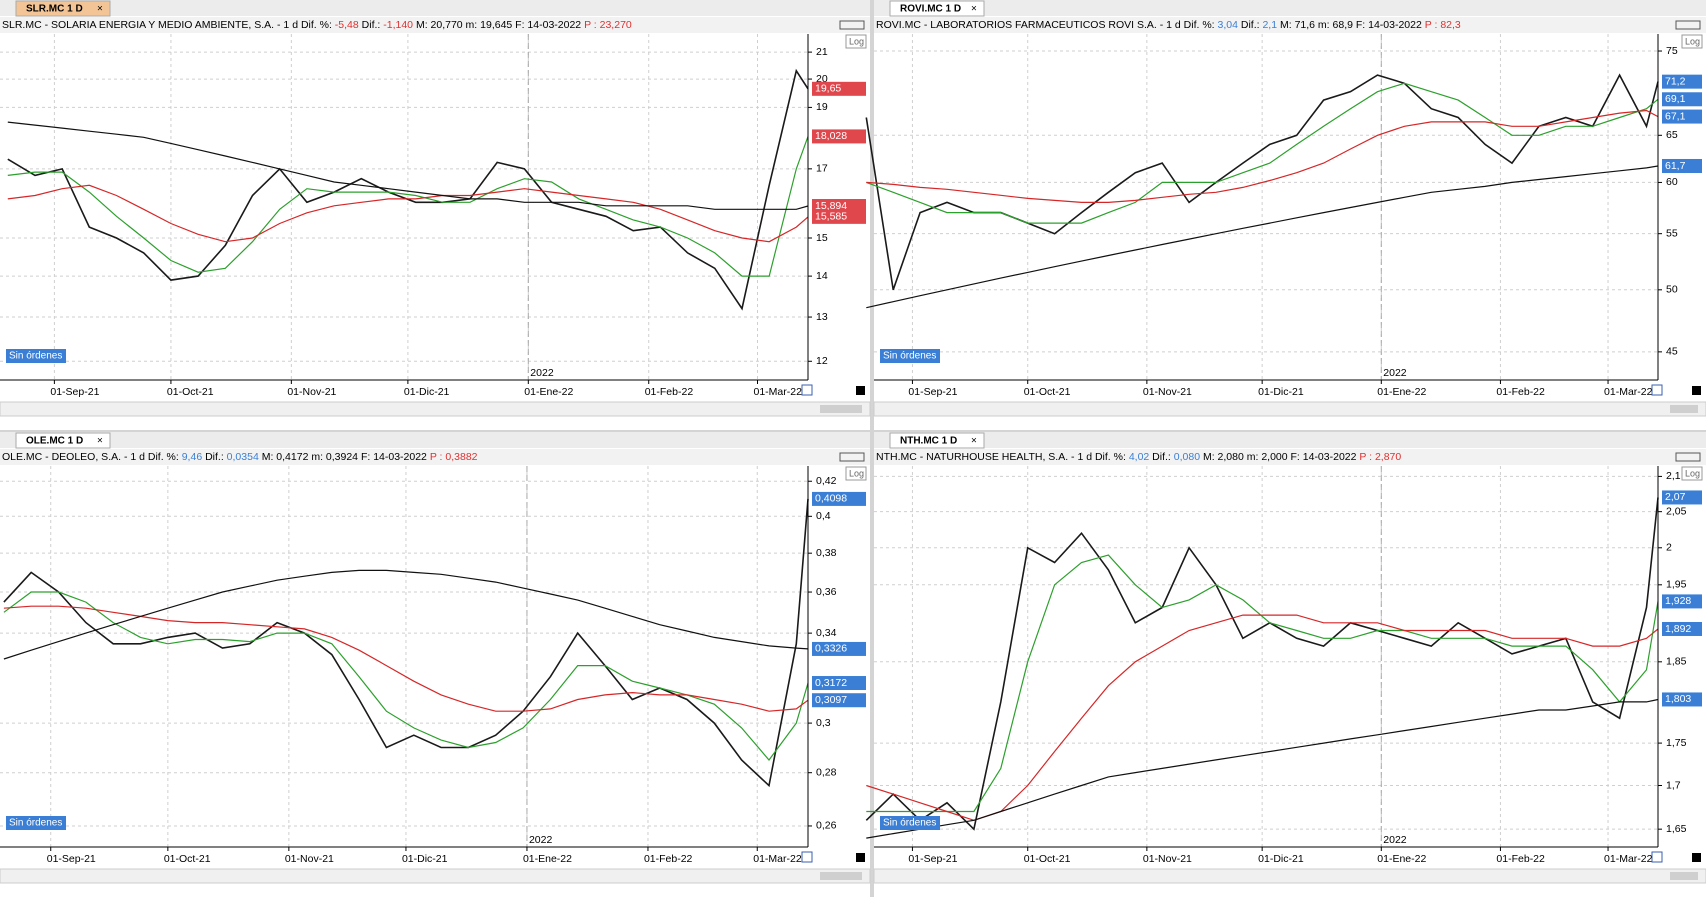  I want to click on header-part: 9,46, so click(192, 457).